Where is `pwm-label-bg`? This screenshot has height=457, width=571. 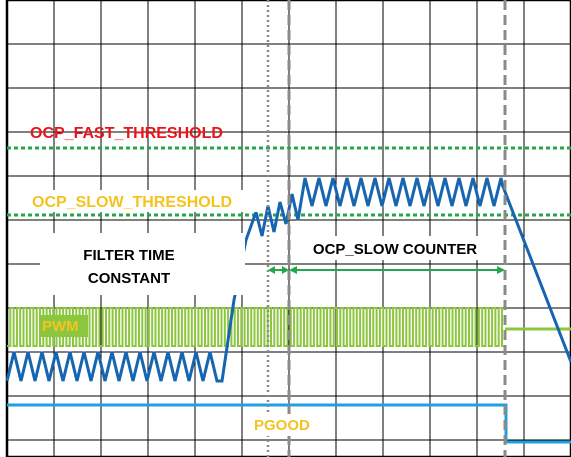
pwm-label-bg is located at coordinates (64, 326).